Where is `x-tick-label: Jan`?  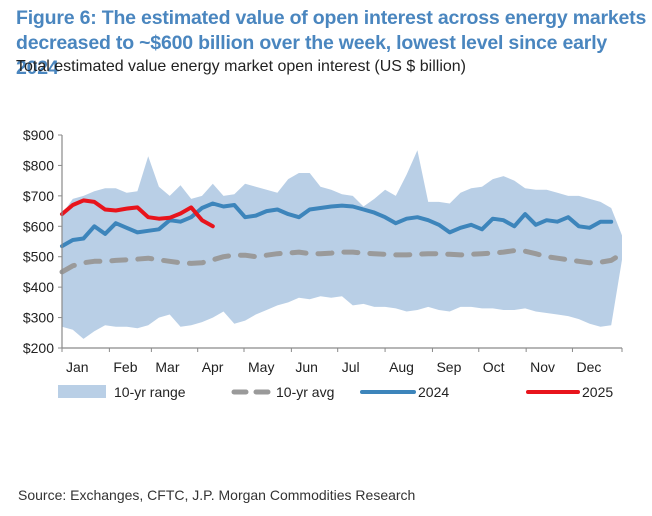 x-tick-label: Jan is located at coordinates (77, 367).